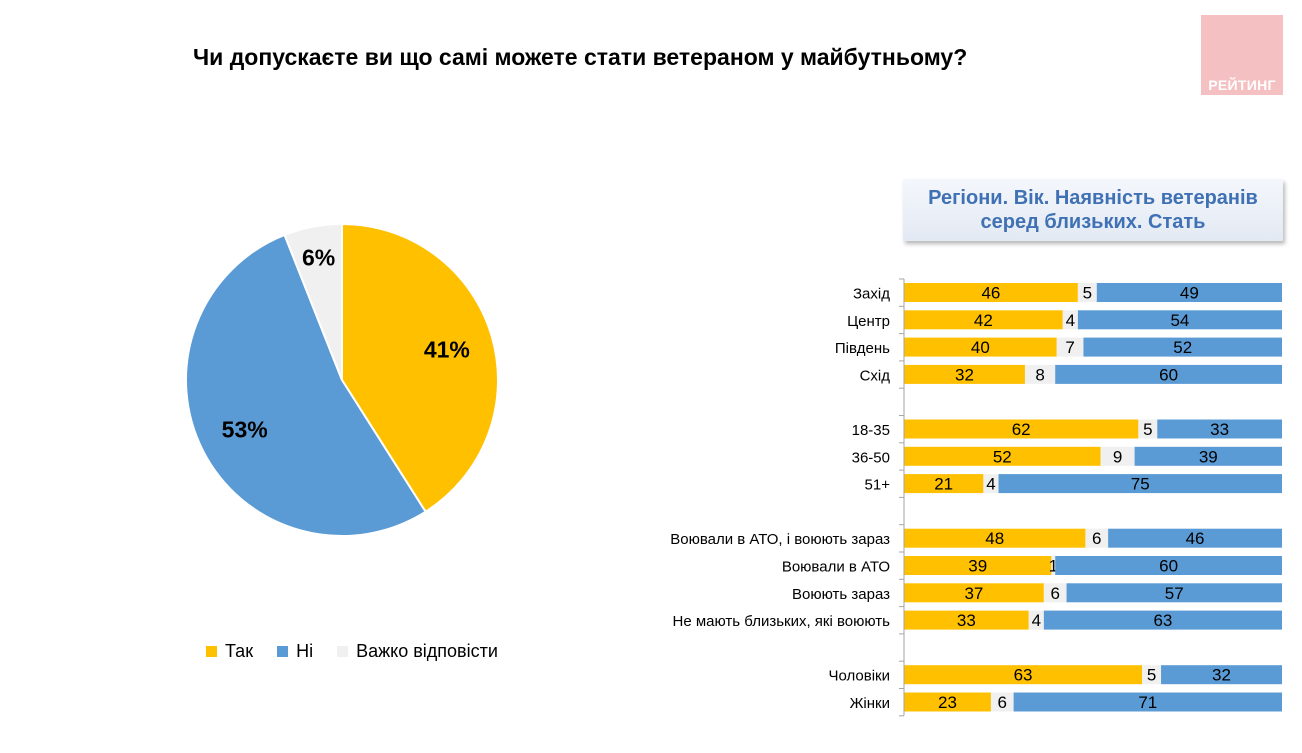  I want to click on bar-value-label: 48, so click(994, 538).